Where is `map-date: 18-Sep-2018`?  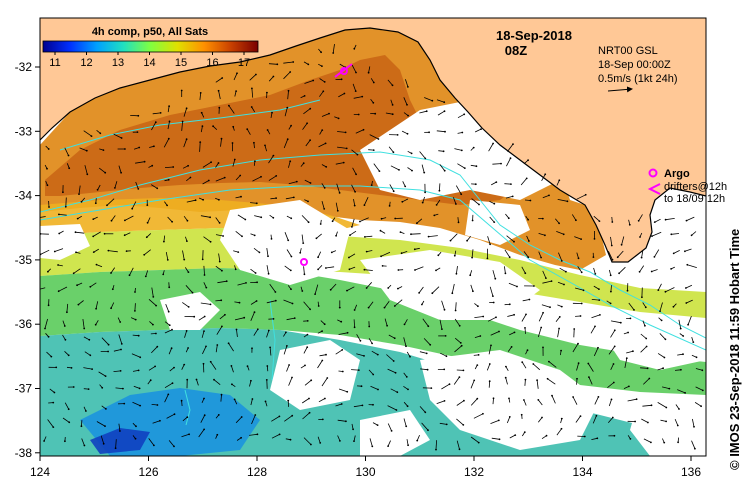
map-date: 18-Sep-2018 is located at coordinates (534, 35).